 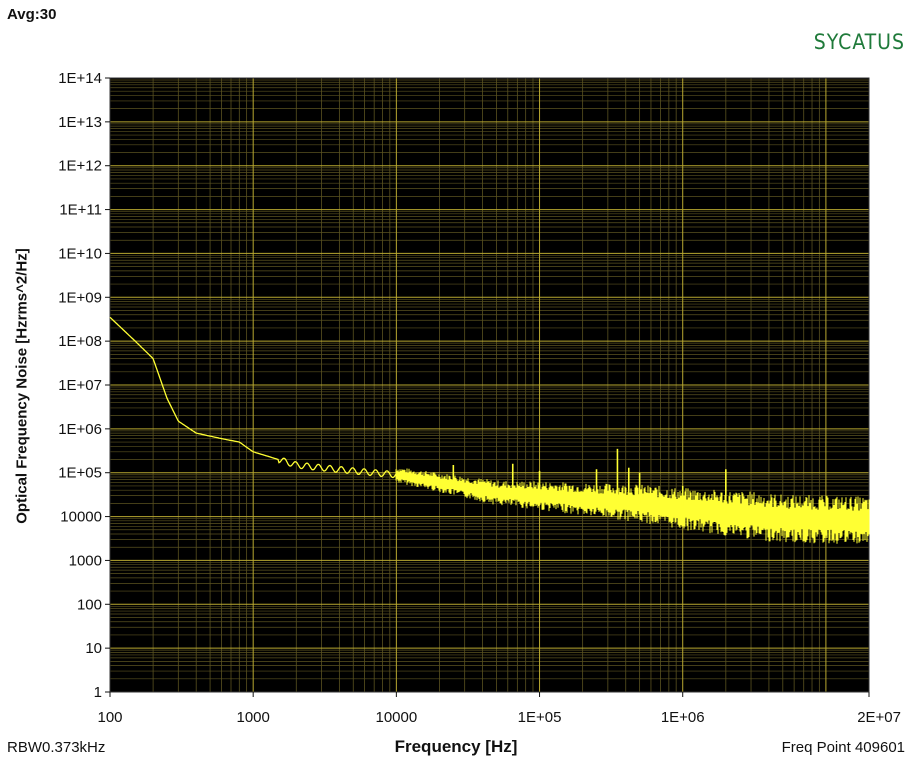 I want to click on y-tick-label: 1E+14, so click(x=80, y=78).